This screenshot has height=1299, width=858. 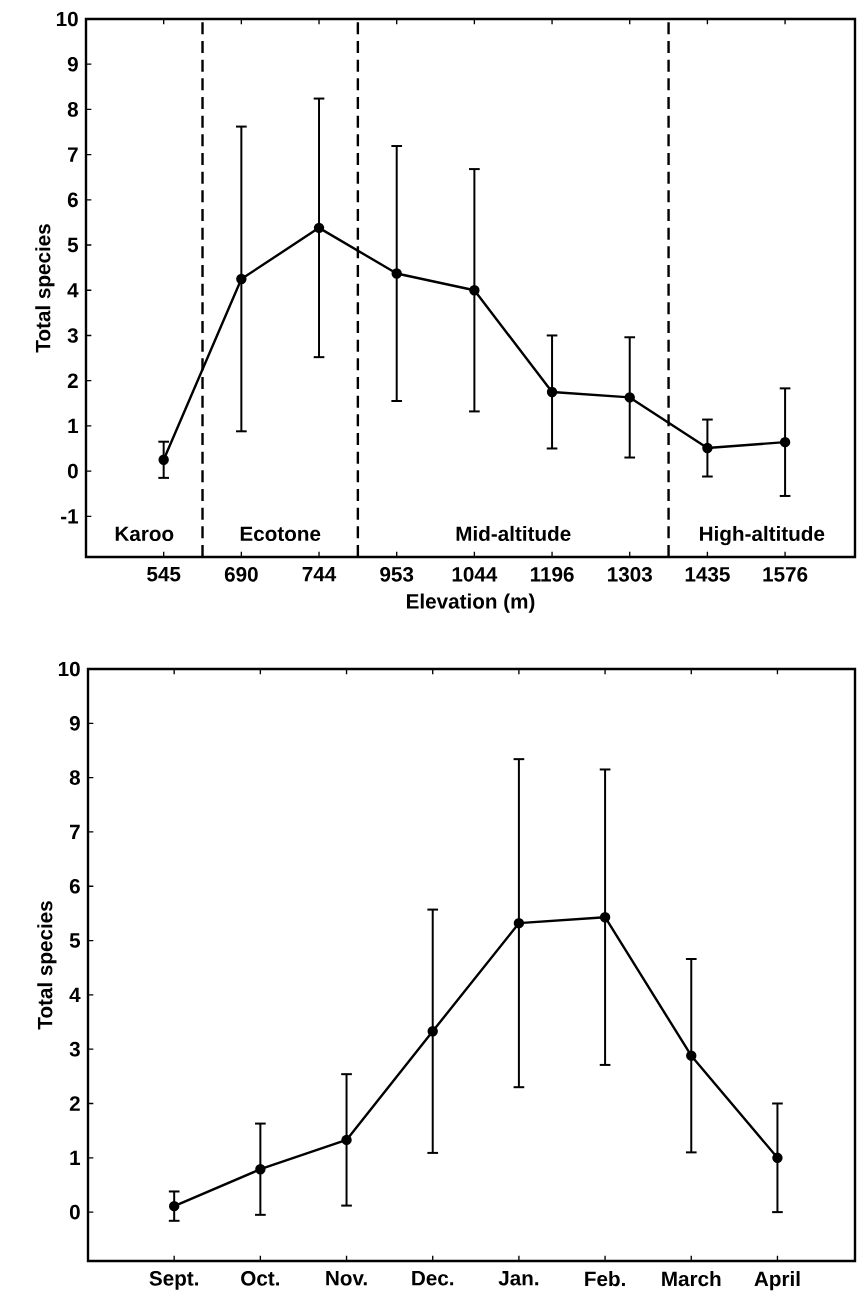 I want to click on x-tick-label: Feb., so click(x=605, y=1279).